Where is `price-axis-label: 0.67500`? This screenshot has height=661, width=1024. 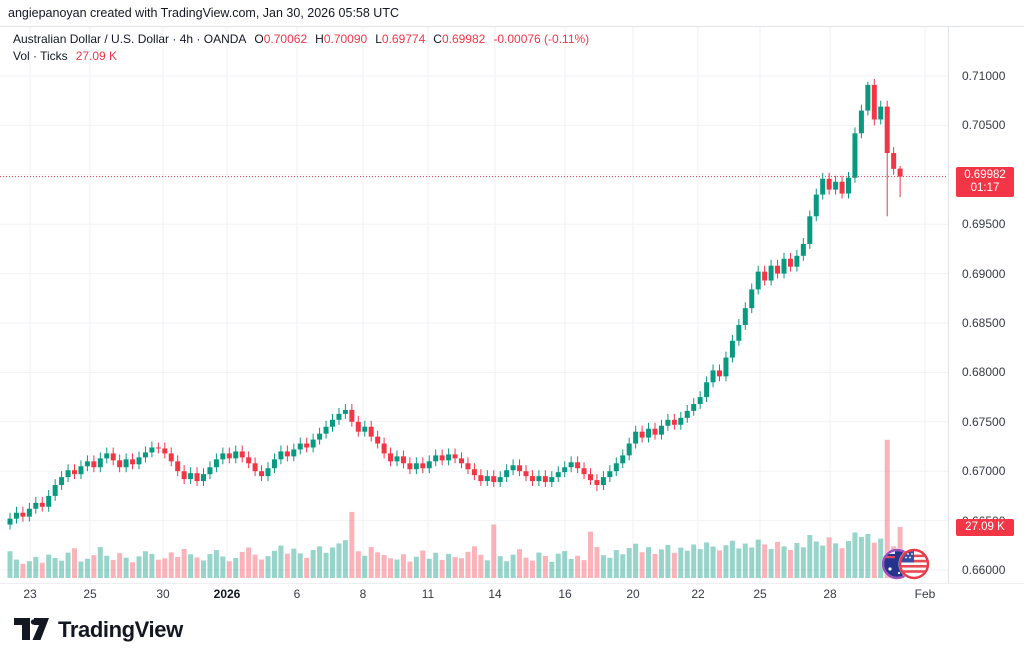 price-axis-label: 0.67500 is located at coordinates (984, 421).